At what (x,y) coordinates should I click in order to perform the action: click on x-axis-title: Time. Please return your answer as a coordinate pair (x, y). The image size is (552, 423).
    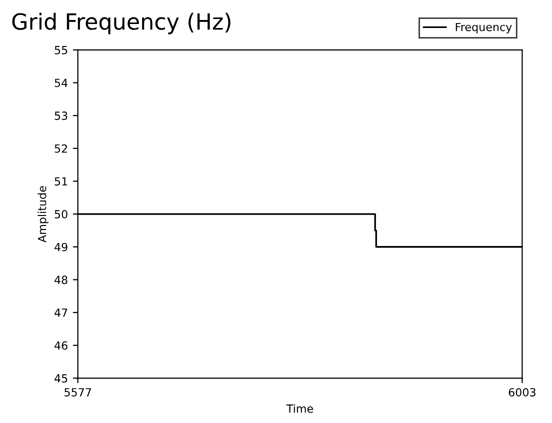
    Looking at the image, I should click on (300, 408).